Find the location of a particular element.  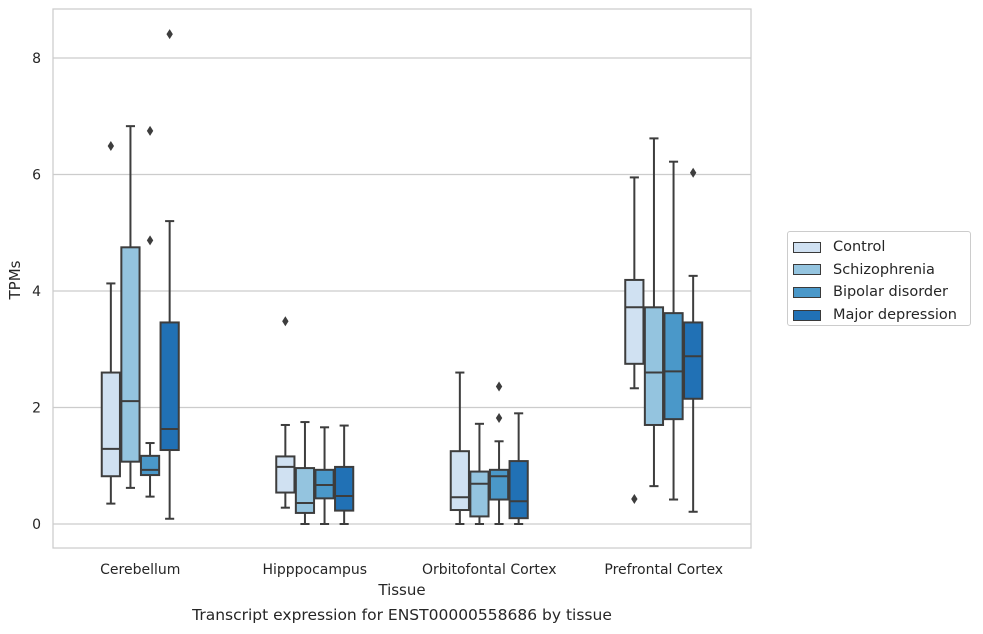

x-tick-label: Hipppocampus is located at coordinates (314, 570).